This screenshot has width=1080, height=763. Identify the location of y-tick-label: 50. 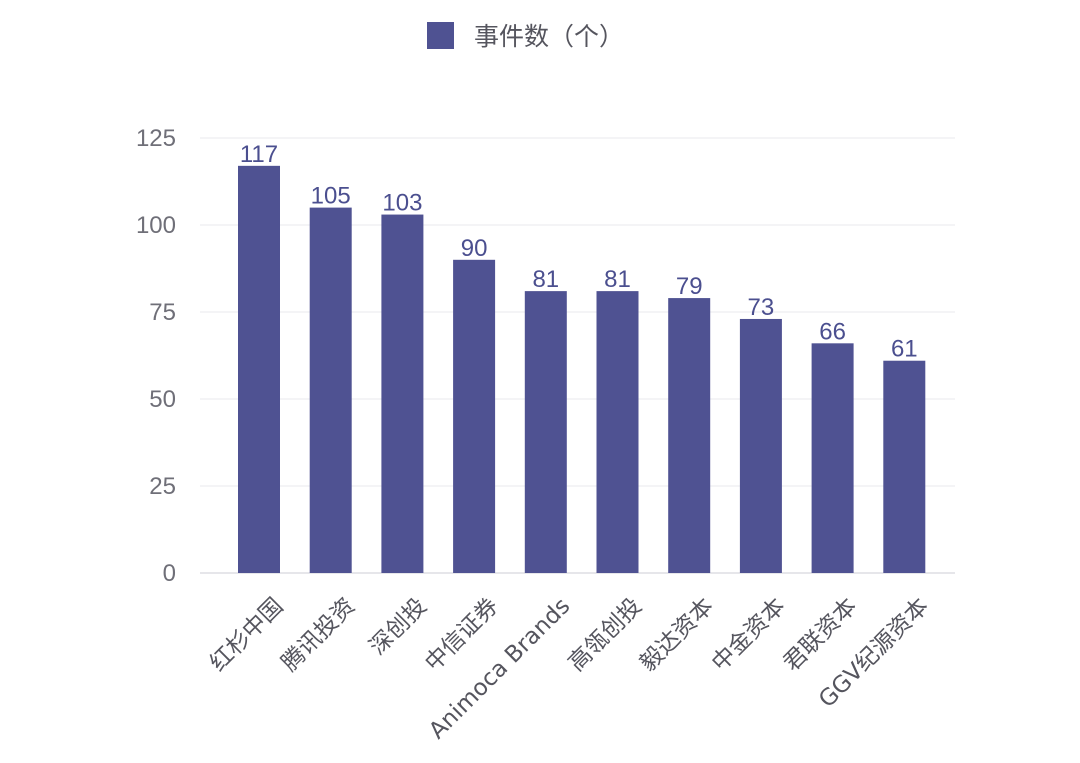
(162, 399).